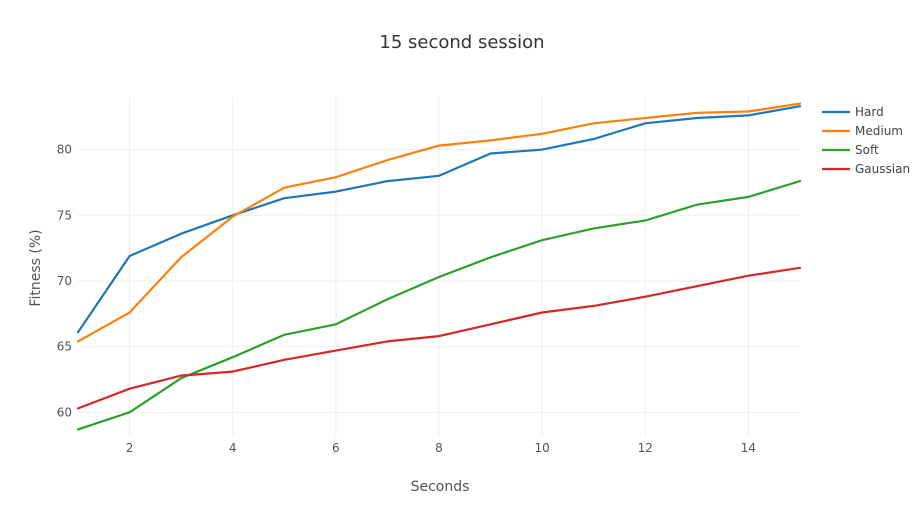 The height and width of the screenshot is (516, 924). I want to click on y-tick-label: 70, so click(64, 281).